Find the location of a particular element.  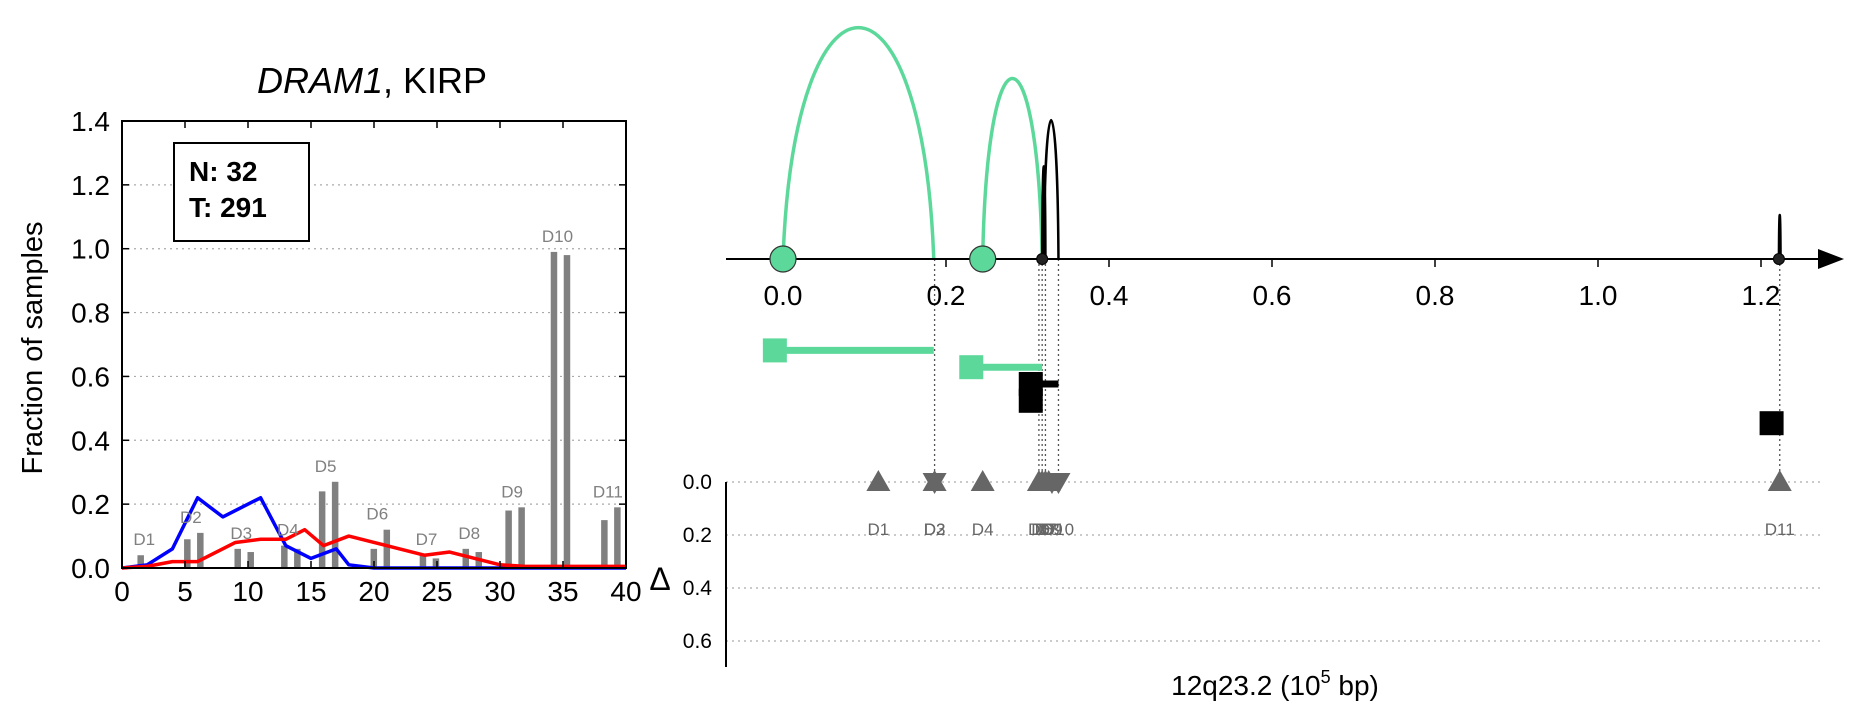

genomic-axis: 0.0 0.2 0.4 0.6 0.8 1.0 1.2 is located at coordinates (1285, 280).